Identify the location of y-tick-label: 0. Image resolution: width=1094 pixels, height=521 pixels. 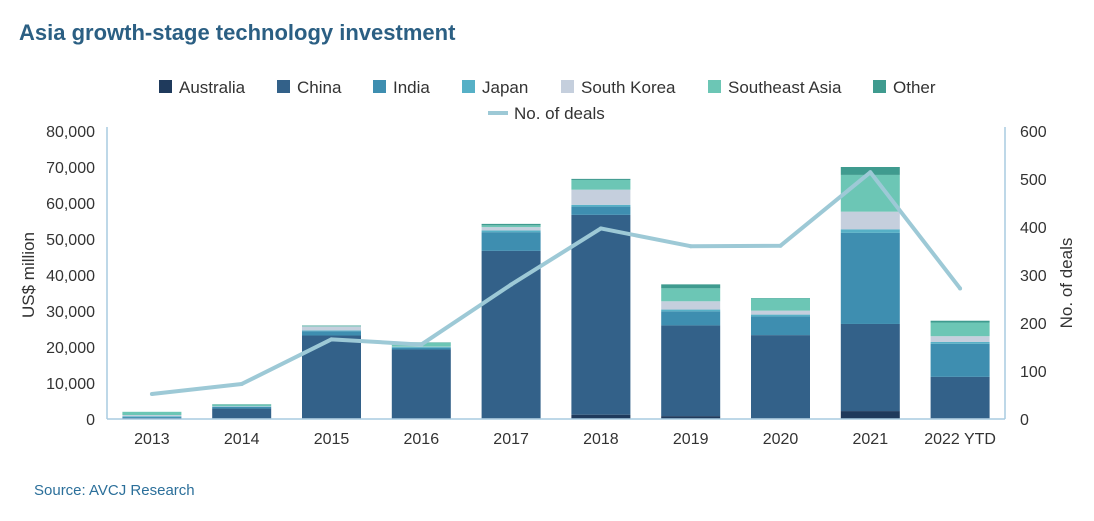
(90, 420).